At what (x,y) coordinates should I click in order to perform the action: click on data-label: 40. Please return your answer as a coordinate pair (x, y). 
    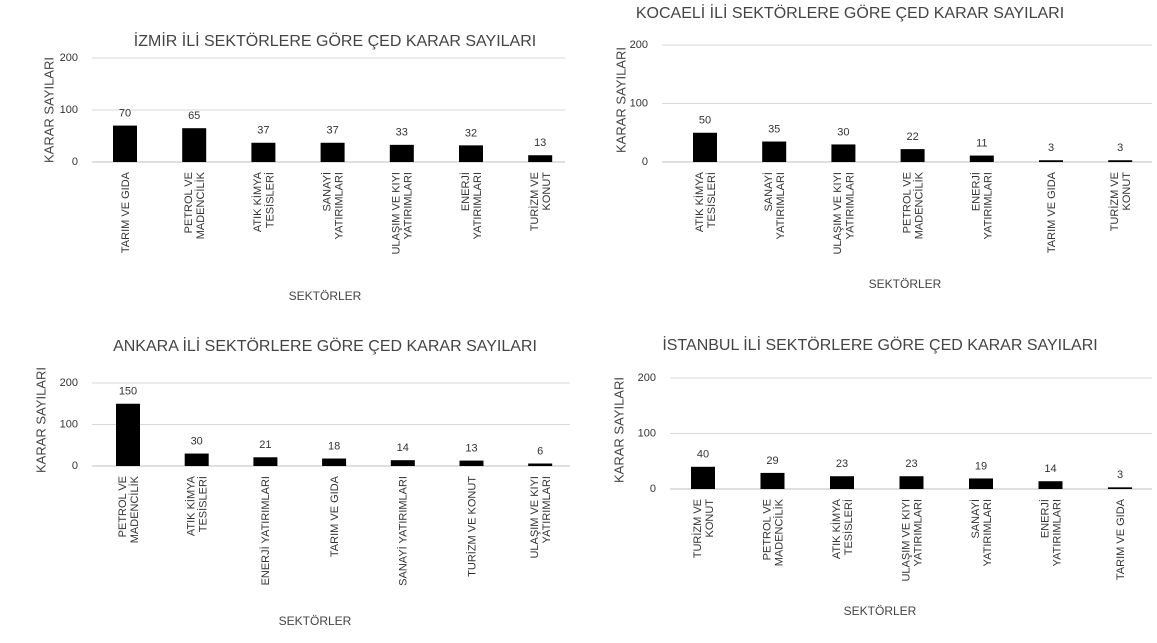
    Looking at the image, I should click on (703, 455).